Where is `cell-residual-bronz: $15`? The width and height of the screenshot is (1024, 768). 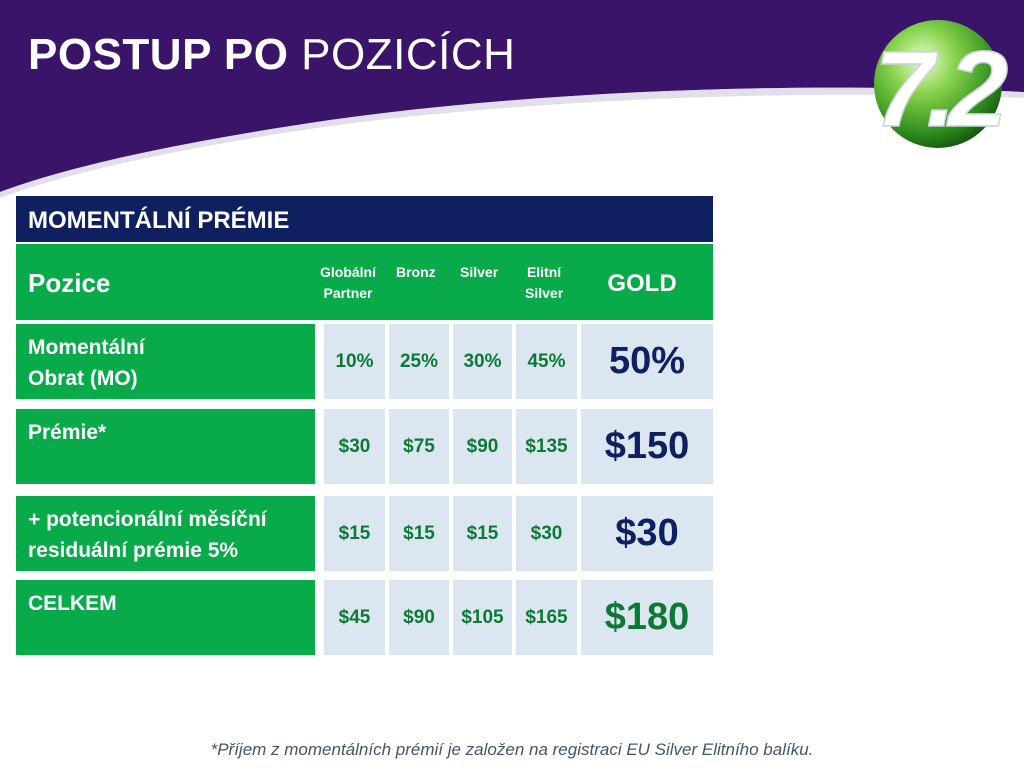
cell-residual-bronz: $15 is located at coordinates (419, 533).